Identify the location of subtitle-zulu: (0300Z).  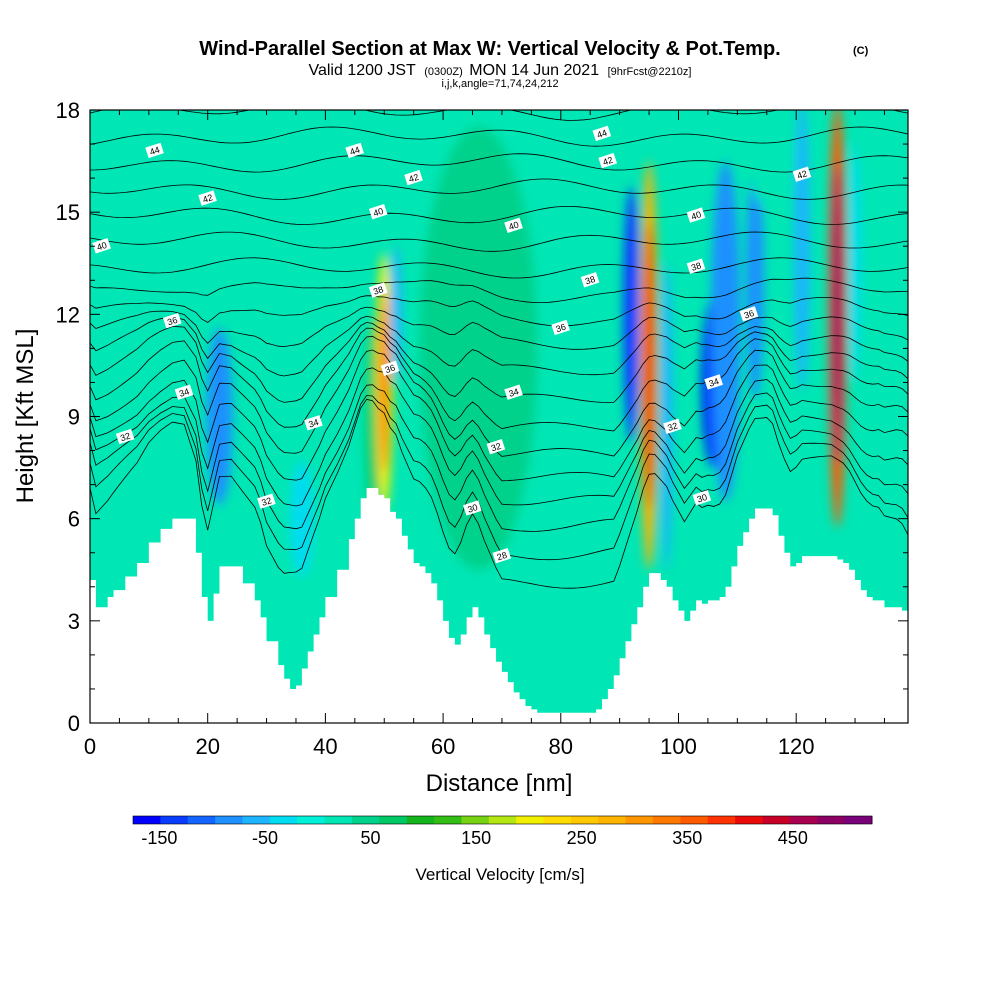
(443, 72).